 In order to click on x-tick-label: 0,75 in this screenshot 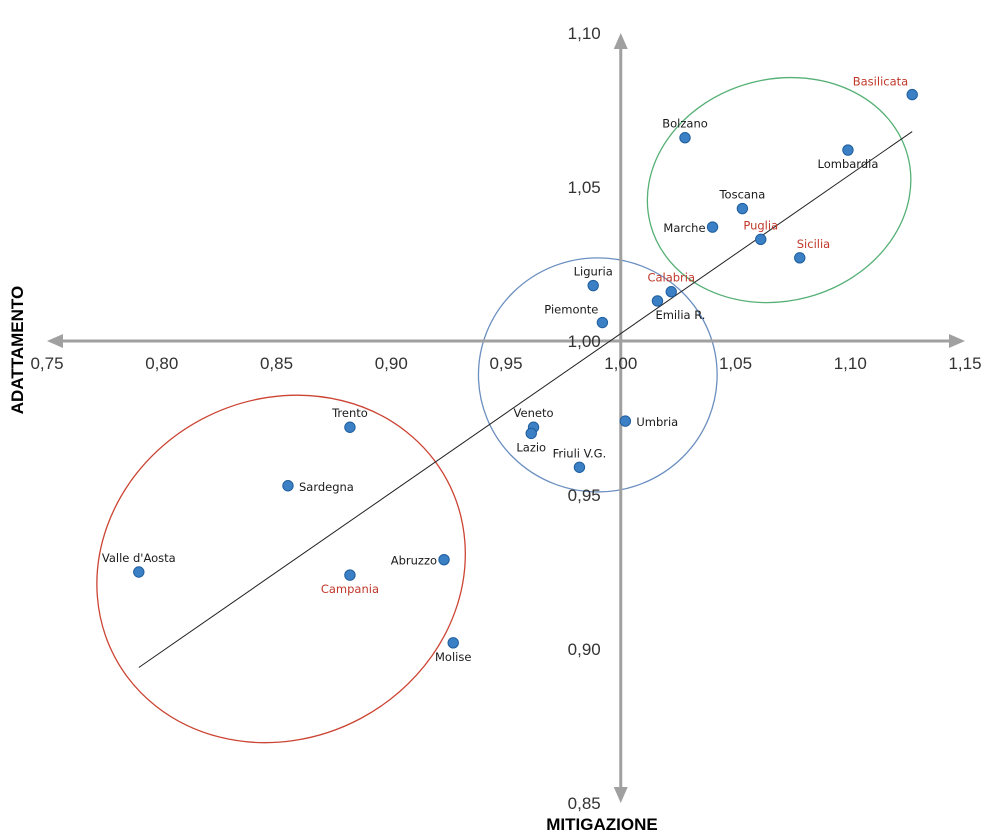, I will do `click(46, 363)`.